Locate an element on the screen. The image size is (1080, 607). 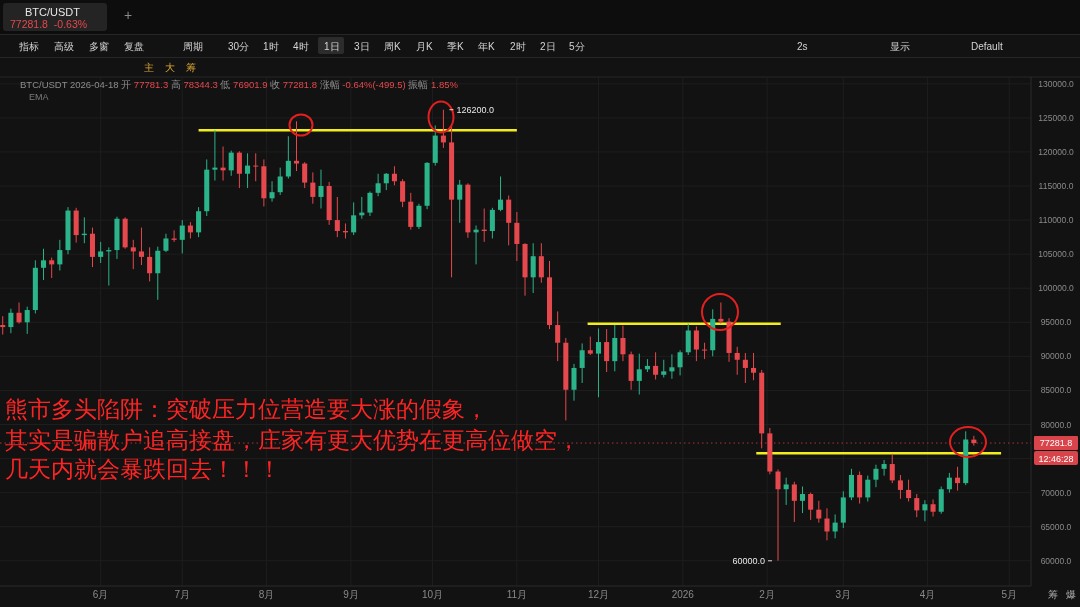
x-tick-label: 5月 is located at coordinates (1009, 594).